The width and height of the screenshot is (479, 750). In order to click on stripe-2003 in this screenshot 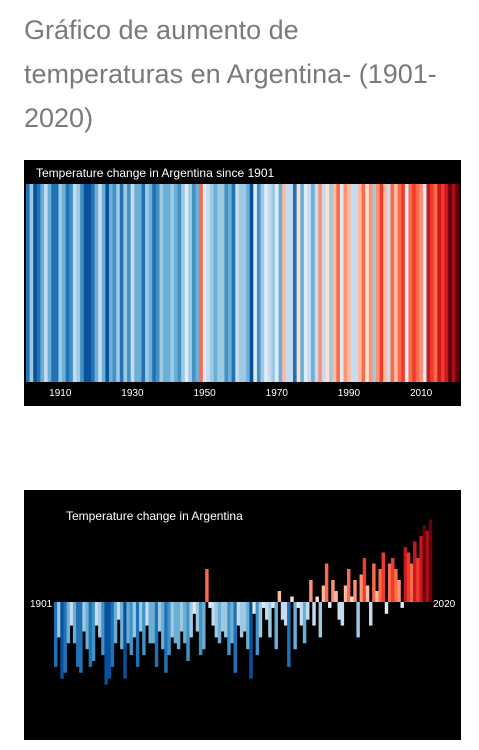, I will do `click(396, 283)`.